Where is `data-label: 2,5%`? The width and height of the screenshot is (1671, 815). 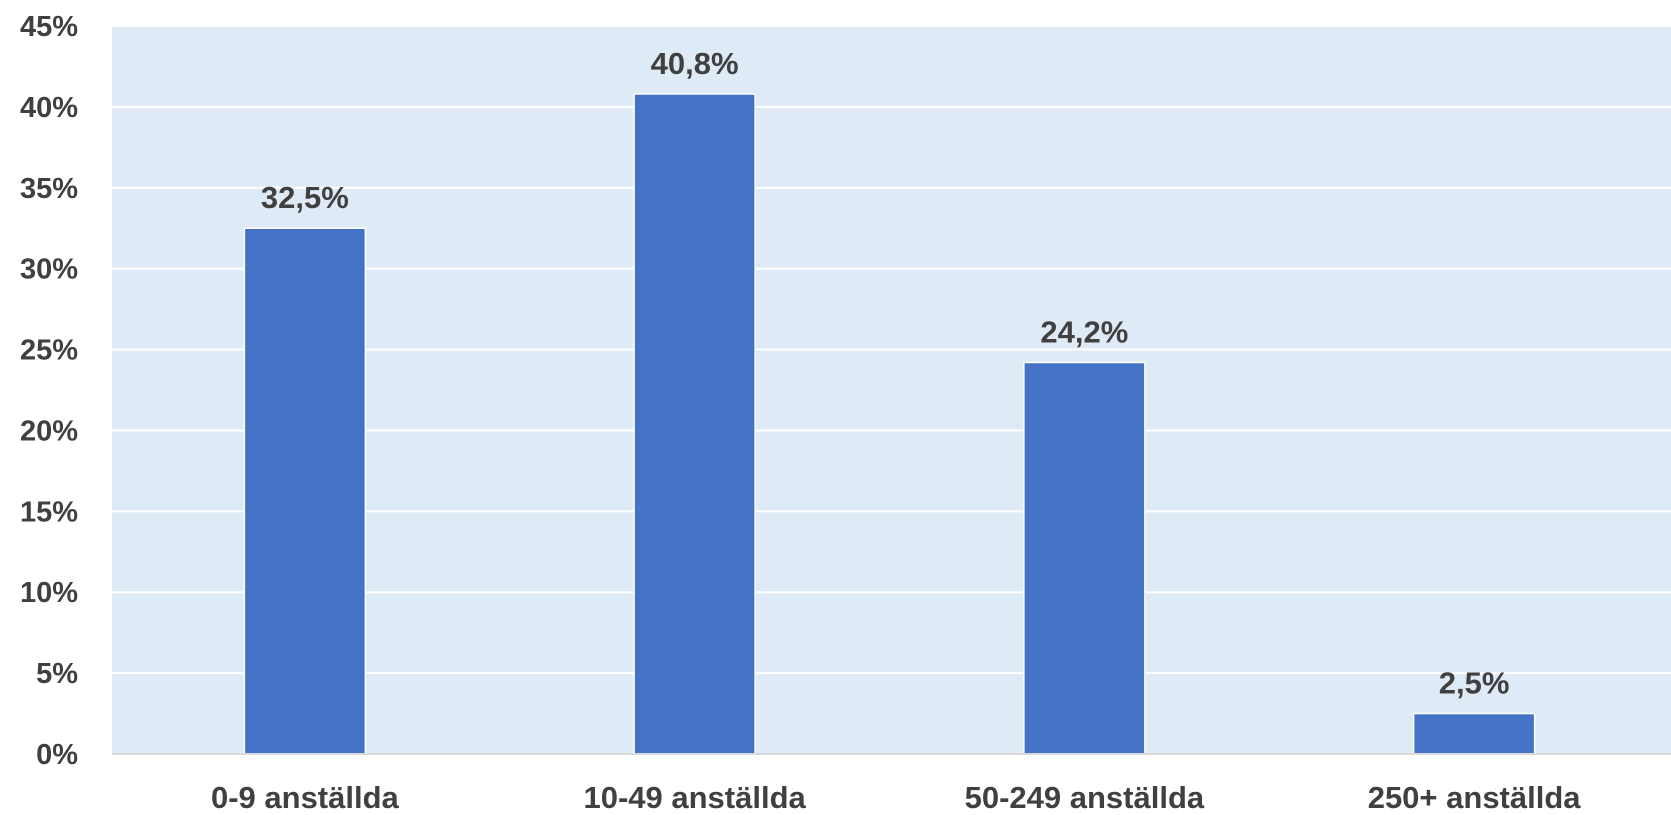
data-label: 2,5% is located at coordinates (1474, 683).